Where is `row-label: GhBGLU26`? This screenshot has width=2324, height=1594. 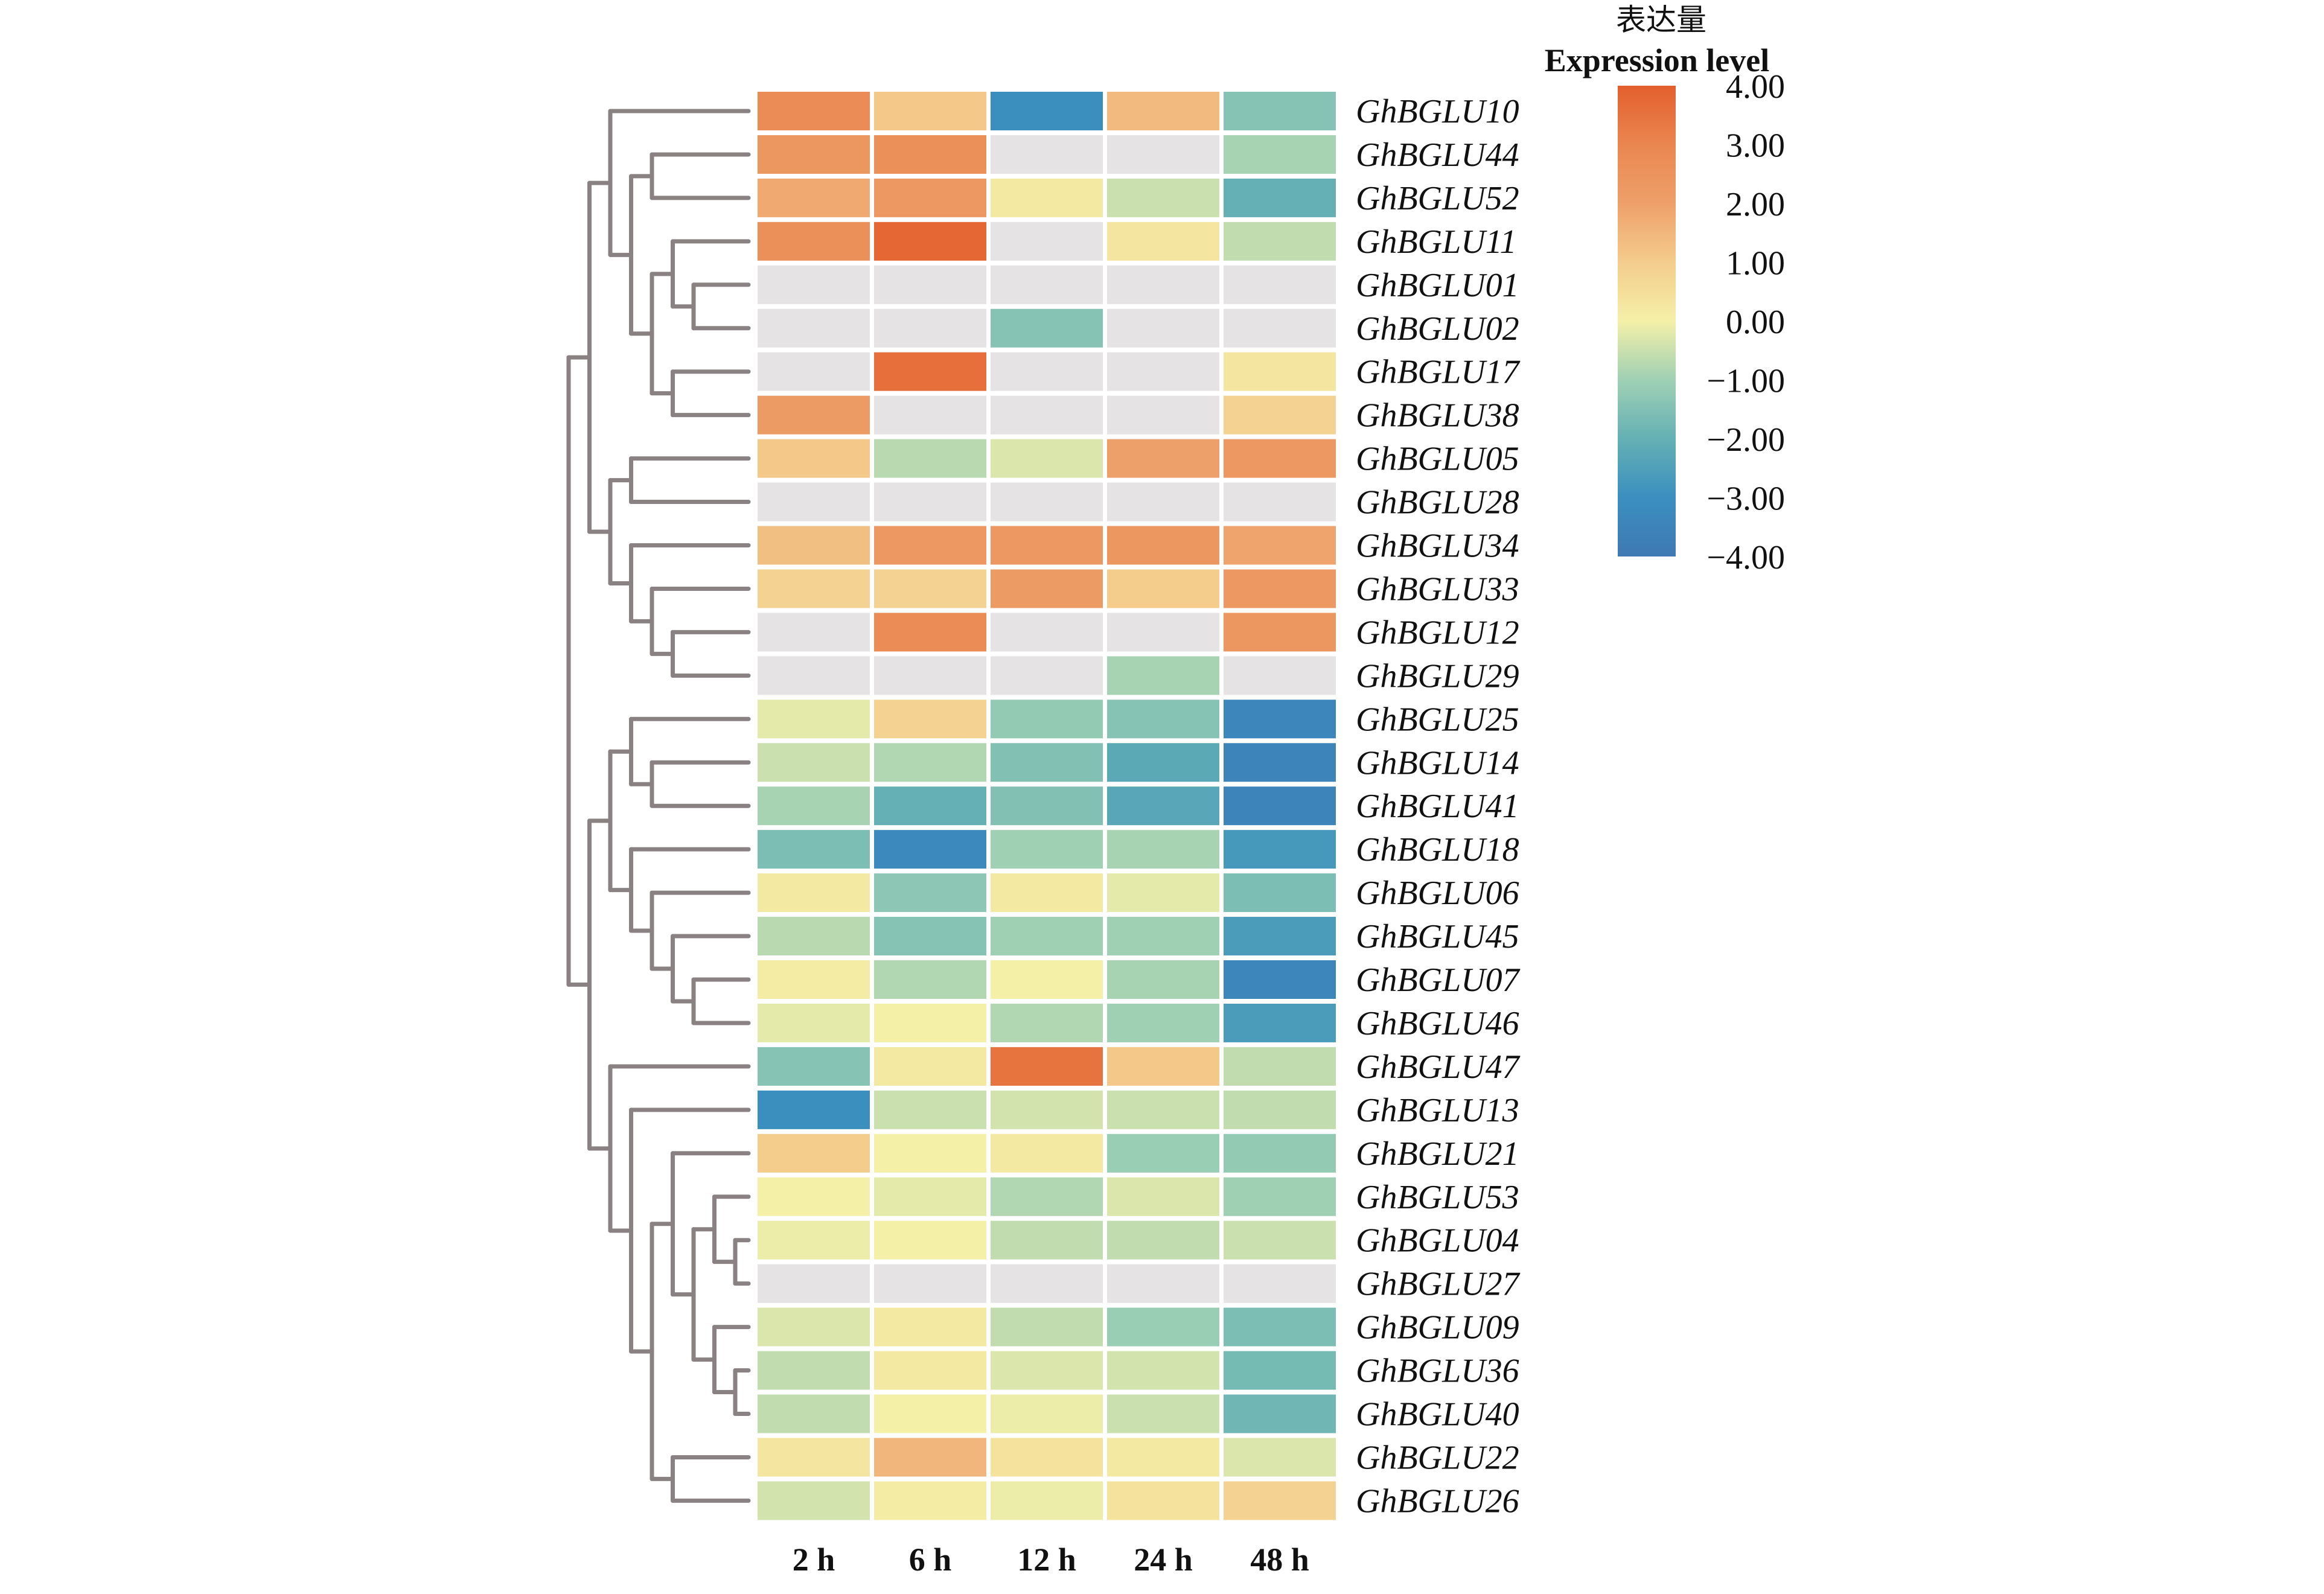 row-label: GhBGLU26 is located at coordinates (1437, 1501).